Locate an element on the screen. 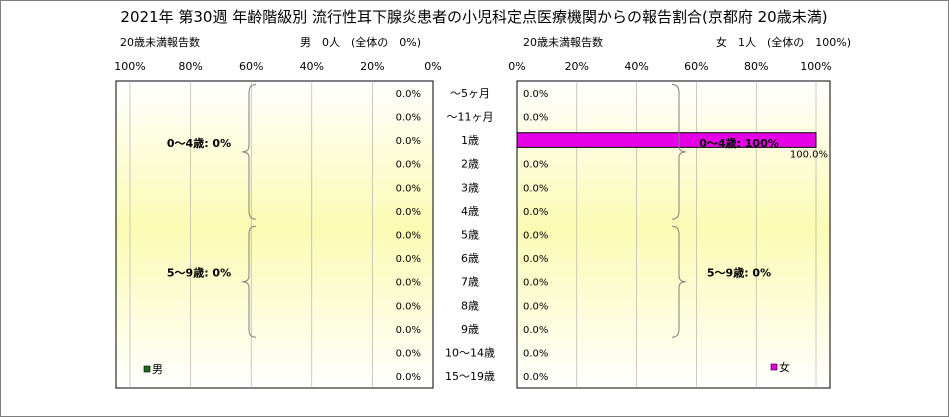  left-group-label: 5～9歳: 0% is located at coordinates (199, 273).